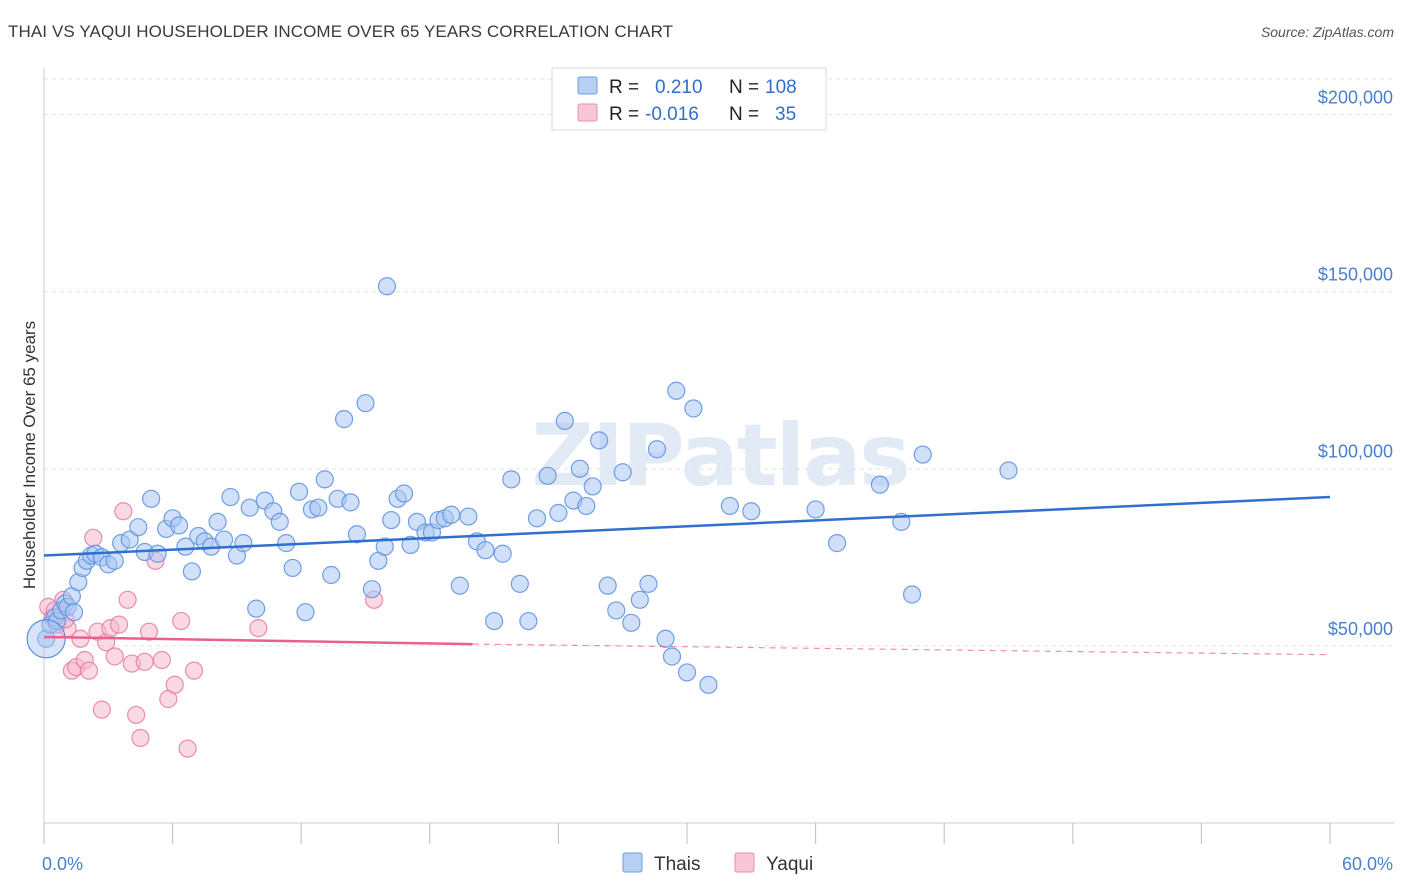  Describe the element at coordinates (258, 640) in the screenshot. I see `yaqui-trendline` at that location.